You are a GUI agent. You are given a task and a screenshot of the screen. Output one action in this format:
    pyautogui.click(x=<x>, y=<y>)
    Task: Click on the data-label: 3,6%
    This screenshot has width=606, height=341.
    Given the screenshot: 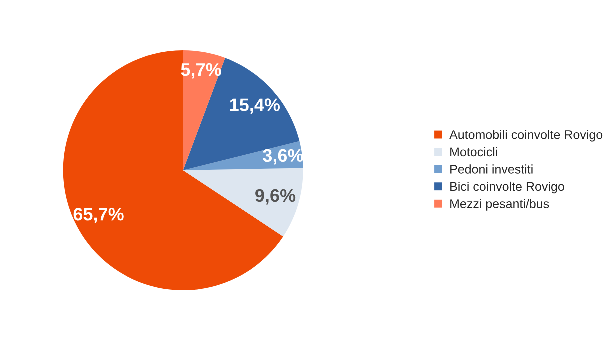 What is the action you would take?
    pyautogui.click(x=283, y=157)
    